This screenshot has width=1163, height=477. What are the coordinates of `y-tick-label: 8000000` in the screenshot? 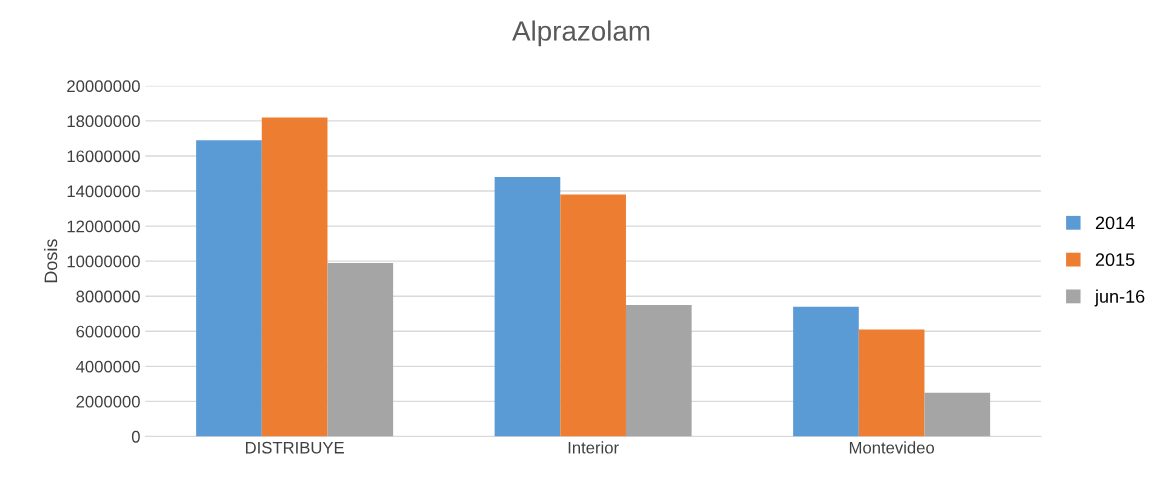 It's located at (108, 296).